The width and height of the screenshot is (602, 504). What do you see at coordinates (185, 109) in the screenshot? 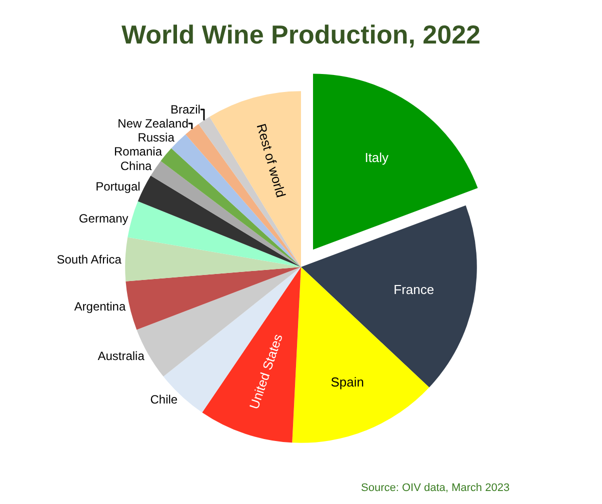
I see `slice-label: Brazil` at bounding box center [185, 109].